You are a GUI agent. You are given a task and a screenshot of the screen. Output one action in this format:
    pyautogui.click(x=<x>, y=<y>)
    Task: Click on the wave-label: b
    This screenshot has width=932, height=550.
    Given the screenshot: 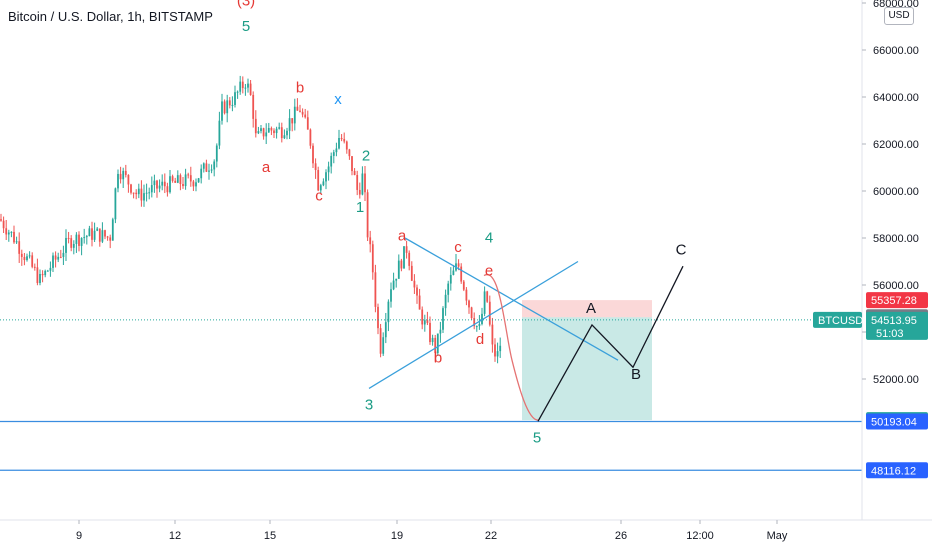 What is the action you would take?
    pyautogui.click(x=300, y=87)
    